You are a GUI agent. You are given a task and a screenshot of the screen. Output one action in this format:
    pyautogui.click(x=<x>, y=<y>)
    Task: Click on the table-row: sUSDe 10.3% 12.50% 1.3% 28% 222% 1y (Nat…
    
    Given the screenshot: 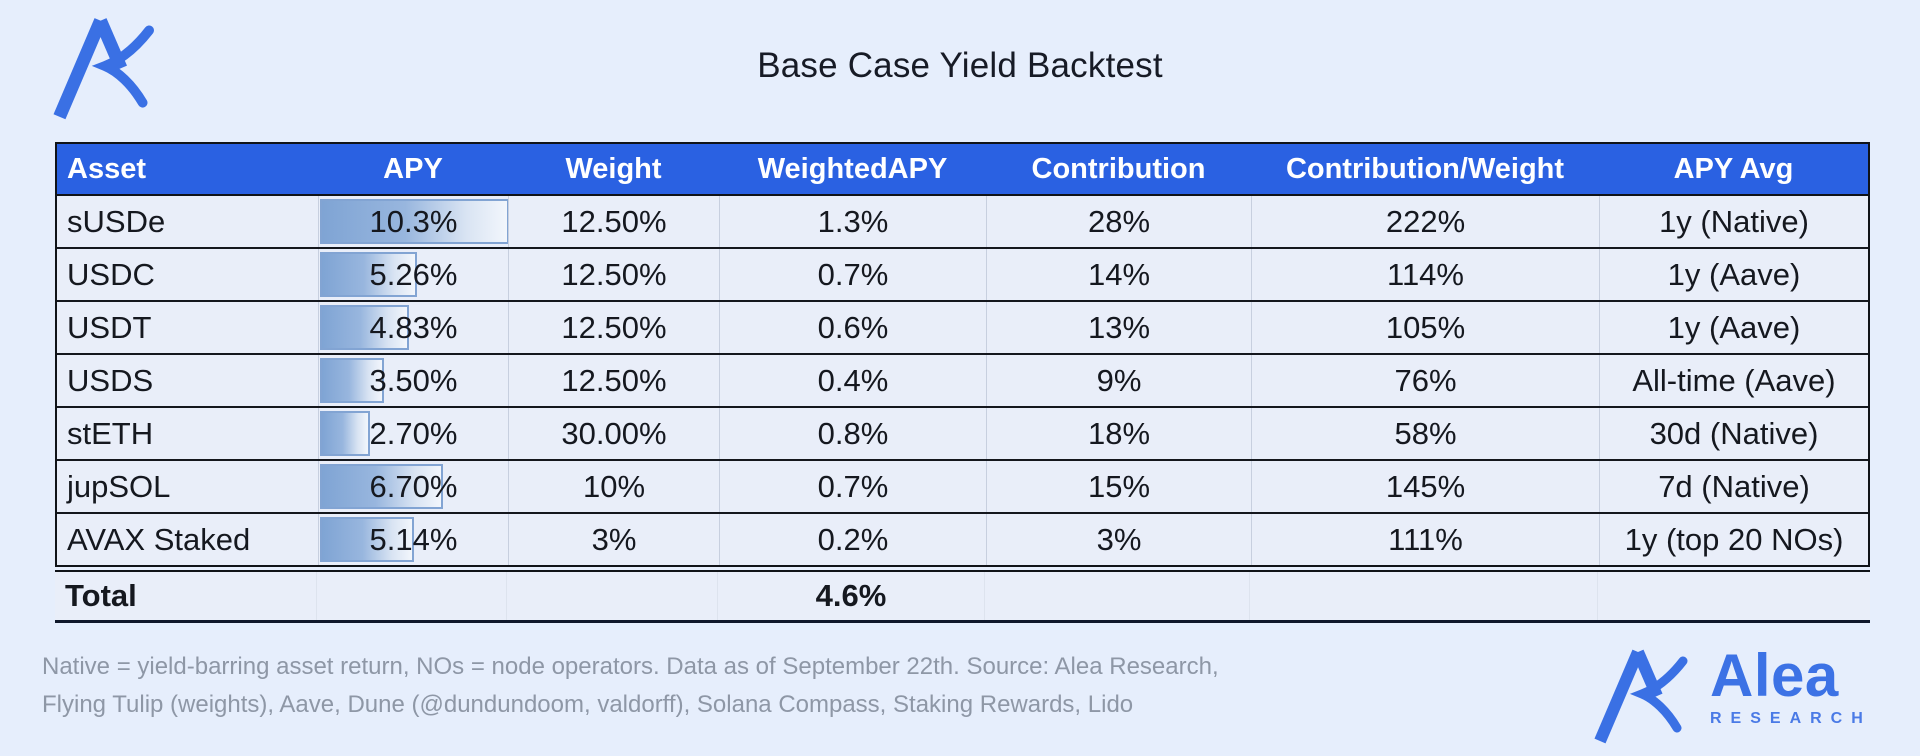 What is the action you would take?
    pyautogui.click(x=962, y=222)
    